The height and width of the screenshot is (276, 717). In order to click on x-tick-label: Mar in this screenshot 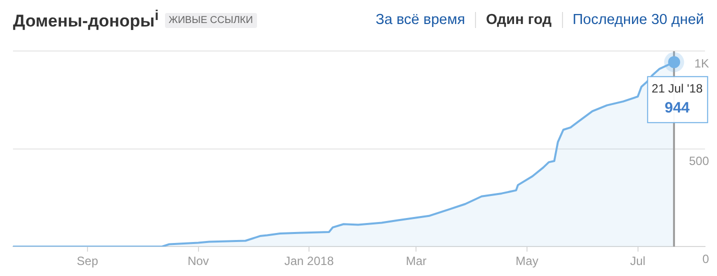, I will do `click(416, 261)`.